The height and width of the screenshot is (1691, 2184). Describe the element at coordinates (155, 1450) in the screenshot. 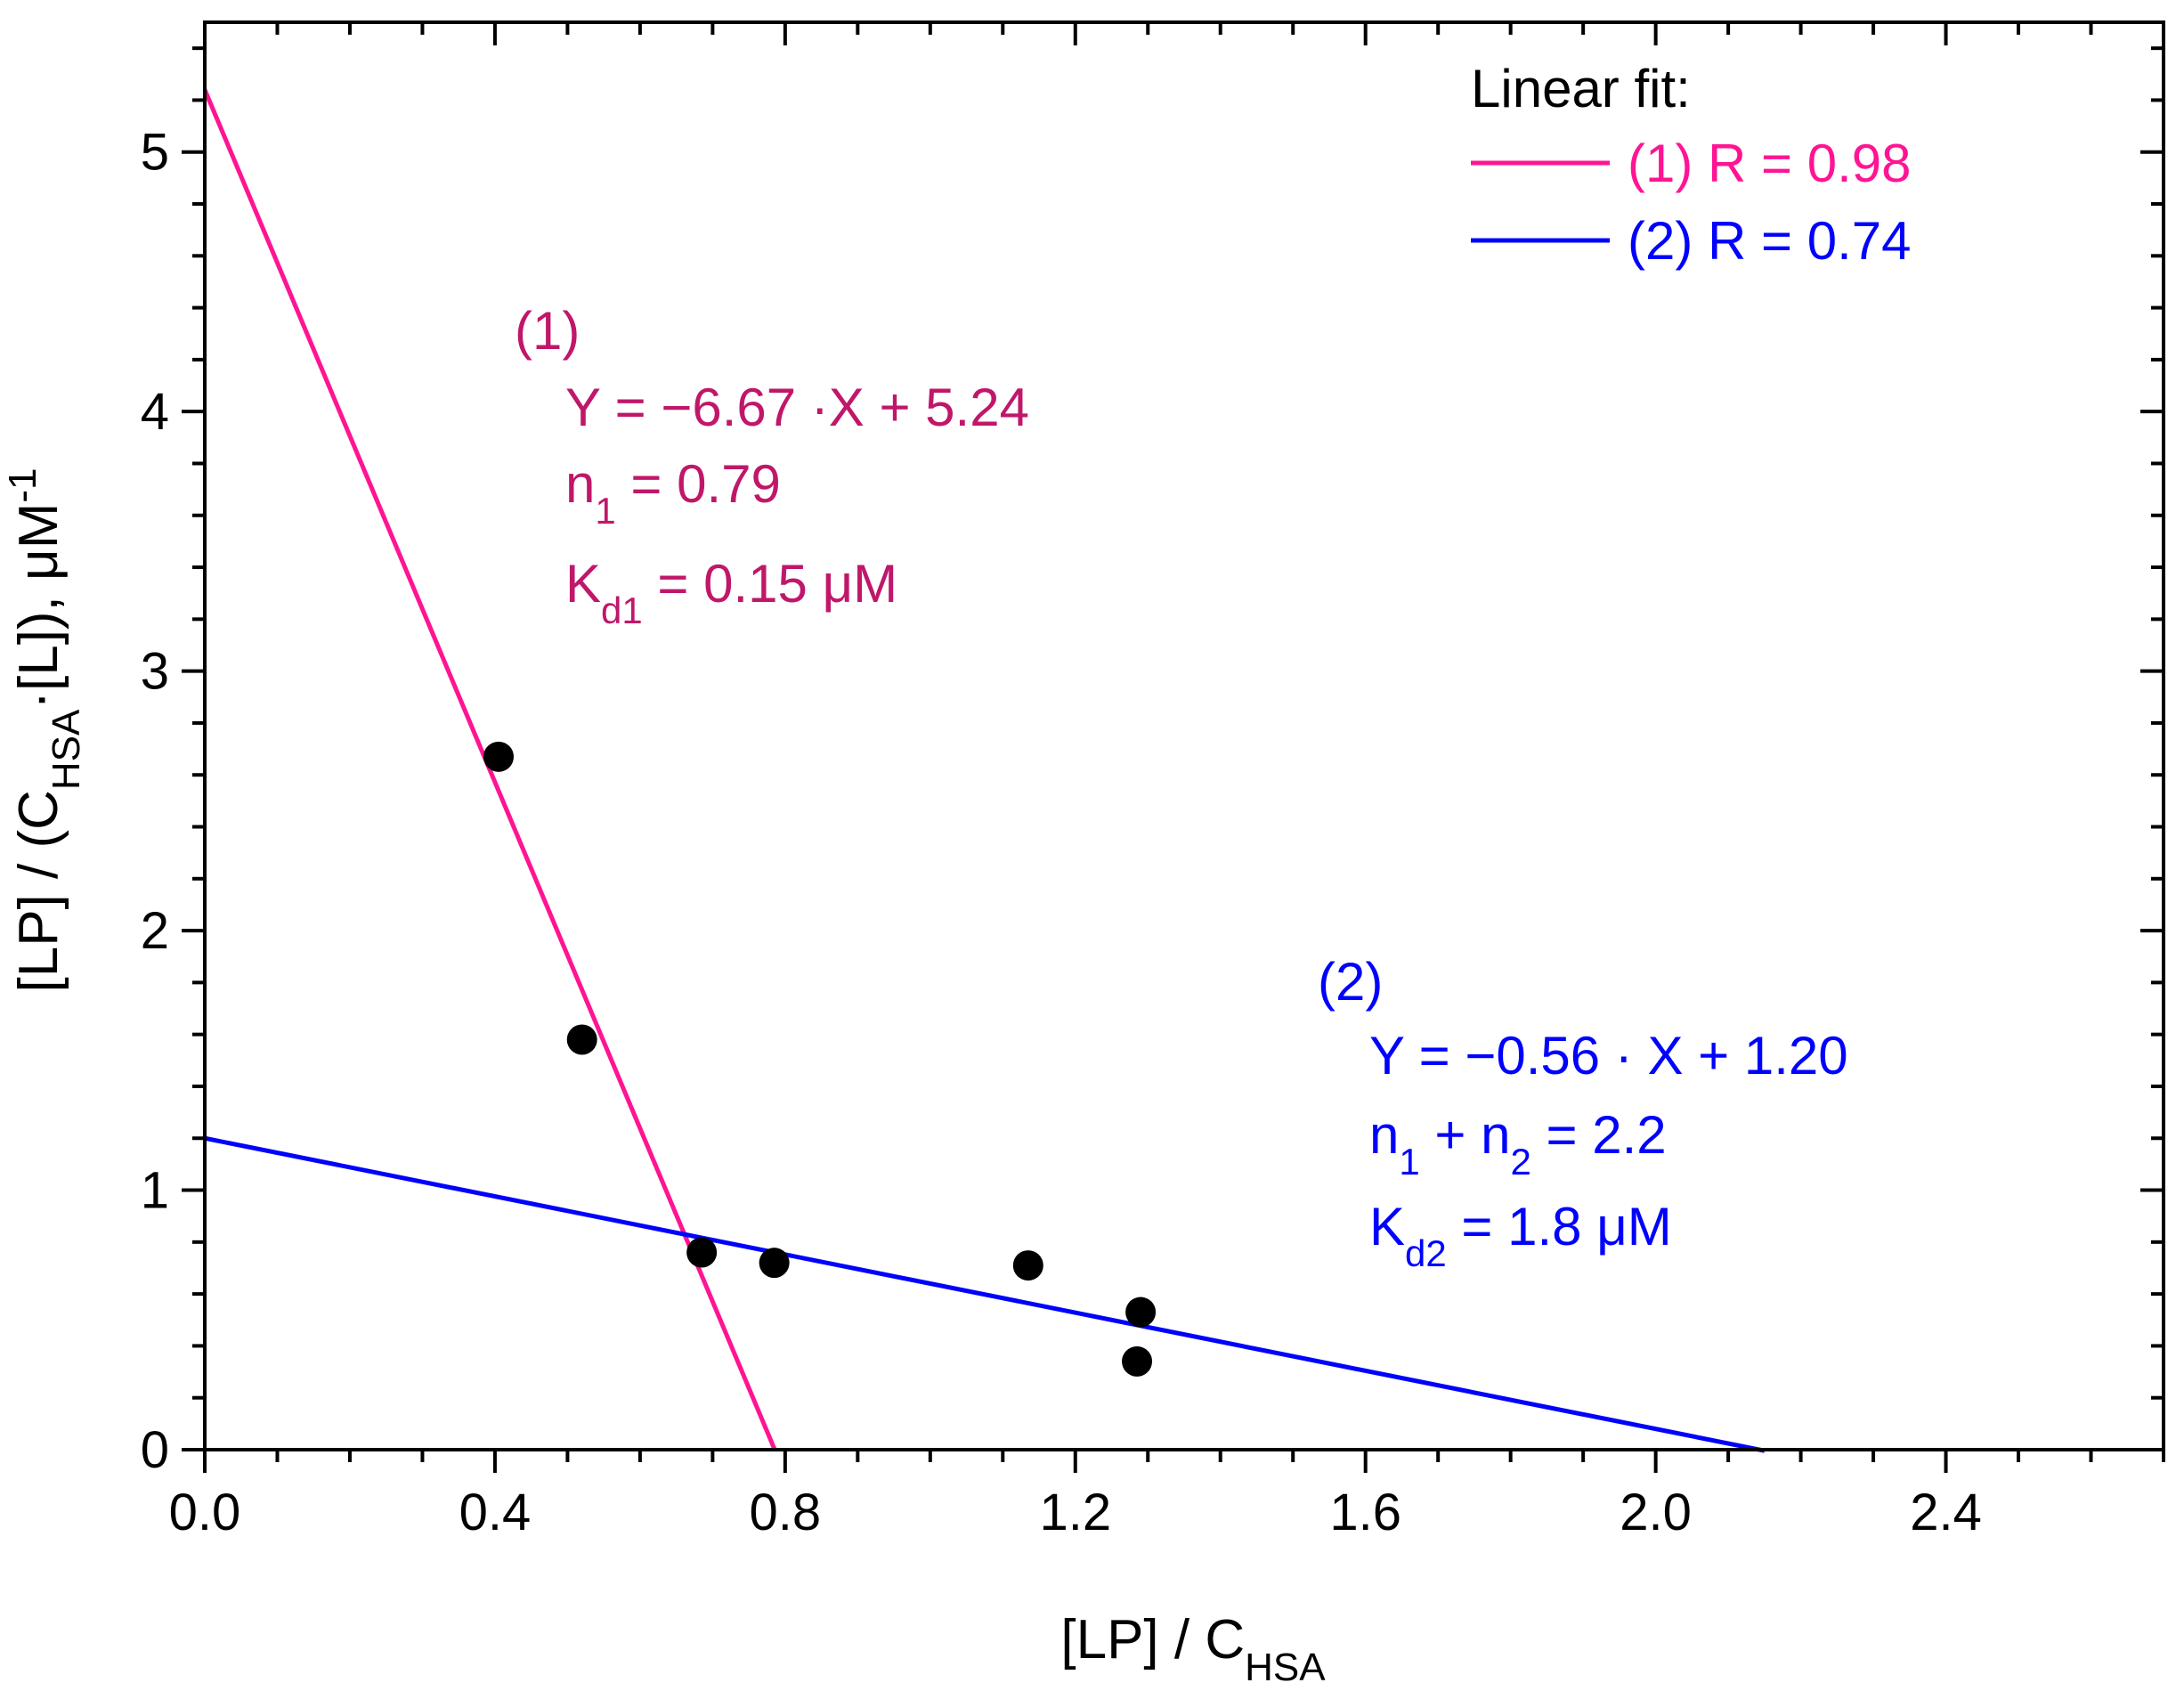

I see `y-tick-label: 0` at that location.